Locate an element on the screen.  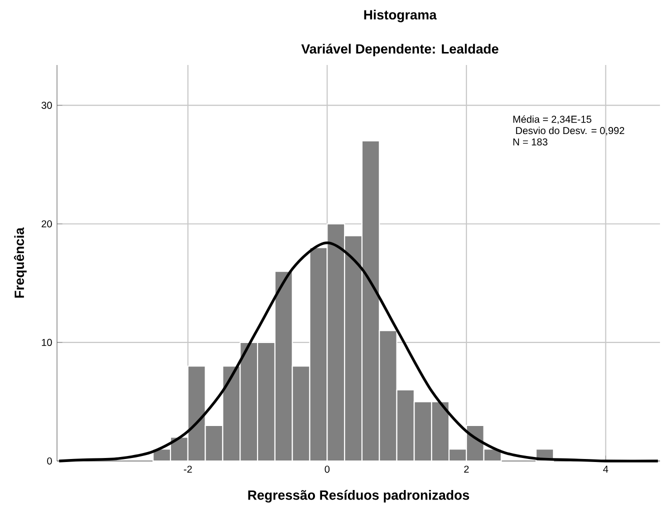
y-tick-label: 20 is located at coordinates (47, 224).